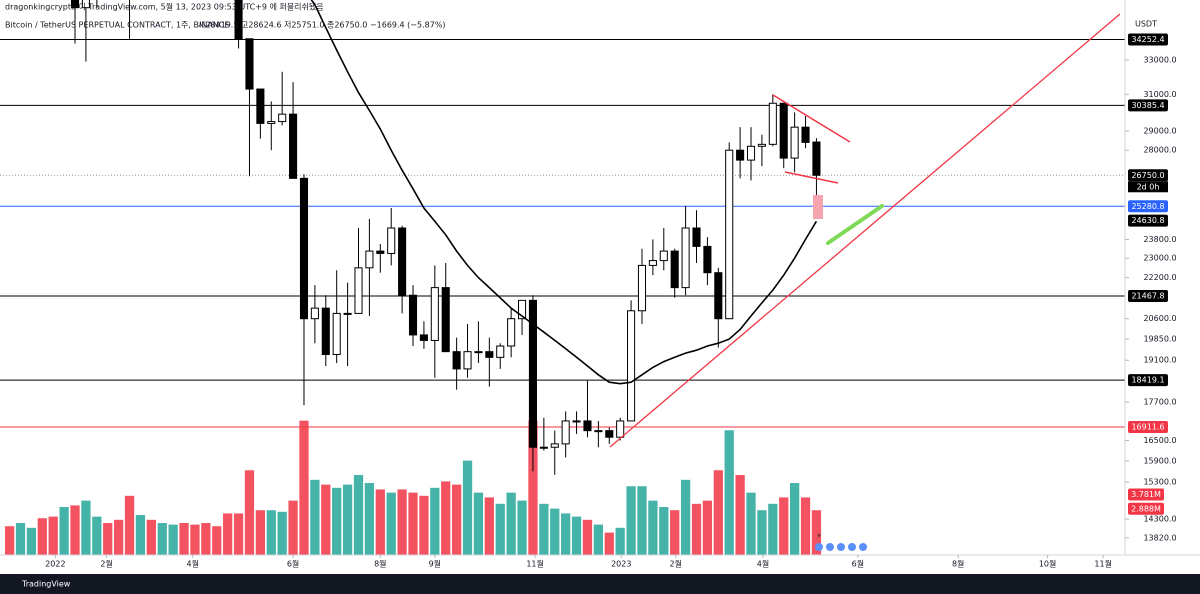 The width and height of the screenshot is (1200, 594). What do you see at coordinates (1159, 60) in the screenshot?
I see `y-tick-label: 33000.0` at bounding box center [1159, 60].